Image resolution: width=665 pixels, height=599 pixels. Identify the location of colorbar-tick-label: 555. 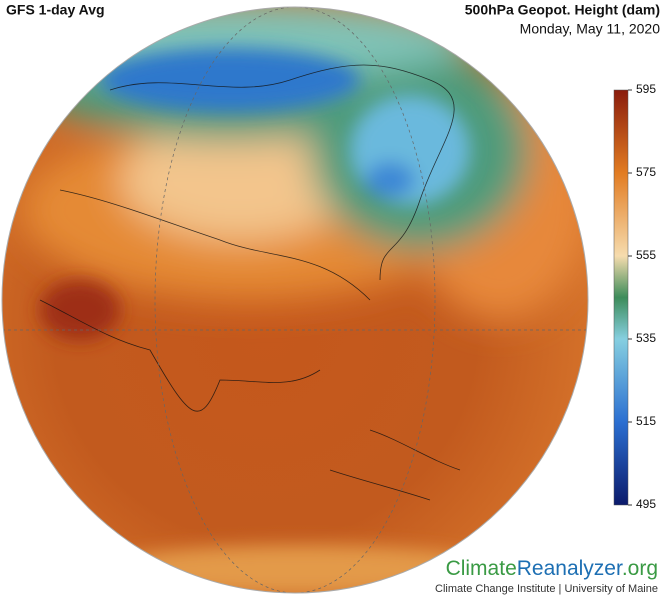
(646, 255).